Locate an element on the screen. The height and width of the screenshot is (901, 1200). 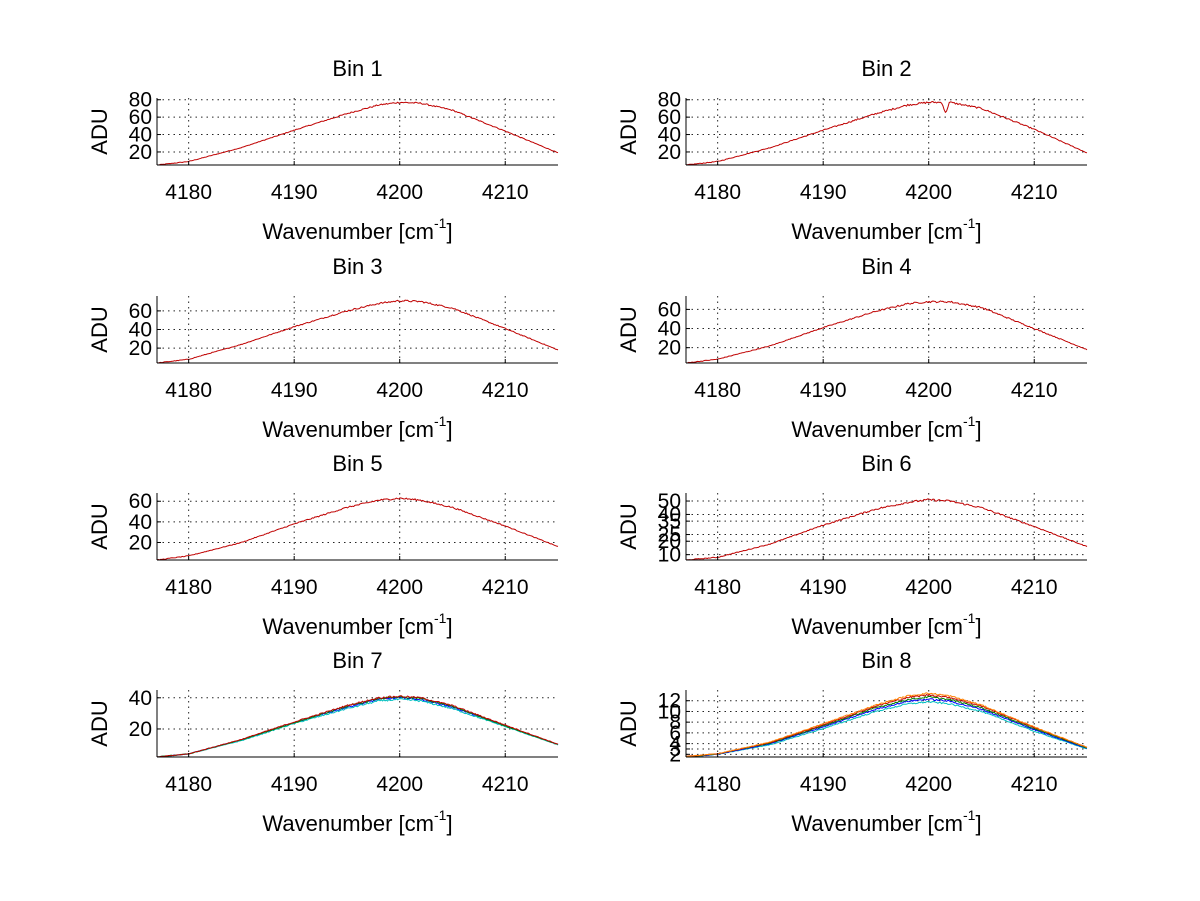
y-tick-label: 10 is located at coordinates (669, 711).